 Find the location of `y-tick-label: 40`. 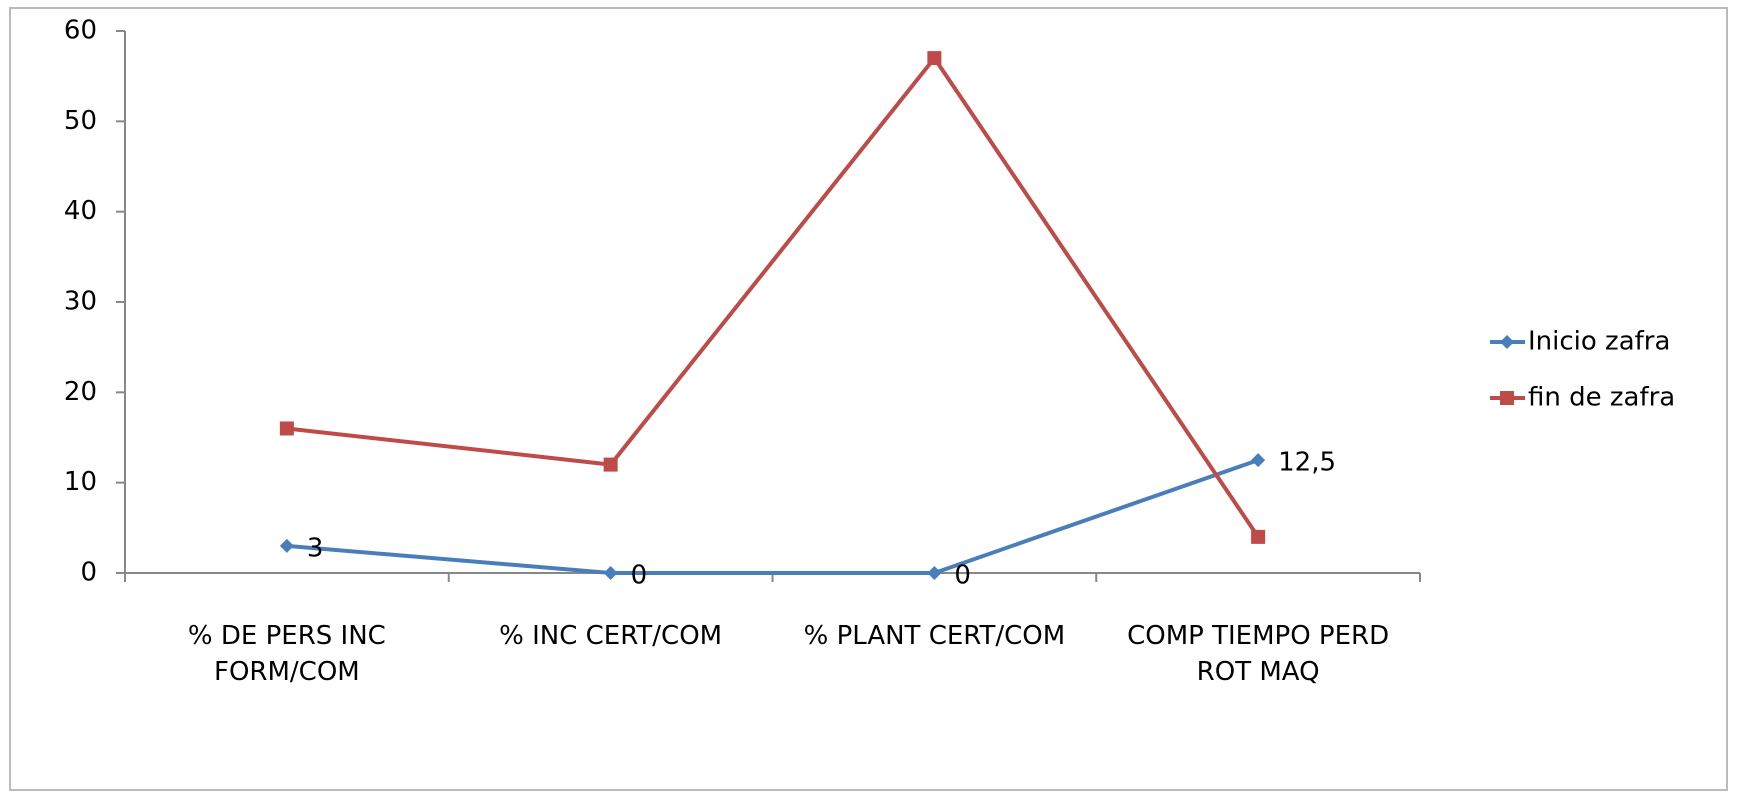

y-tick-label: 40 is located at coordinates (80, 211).